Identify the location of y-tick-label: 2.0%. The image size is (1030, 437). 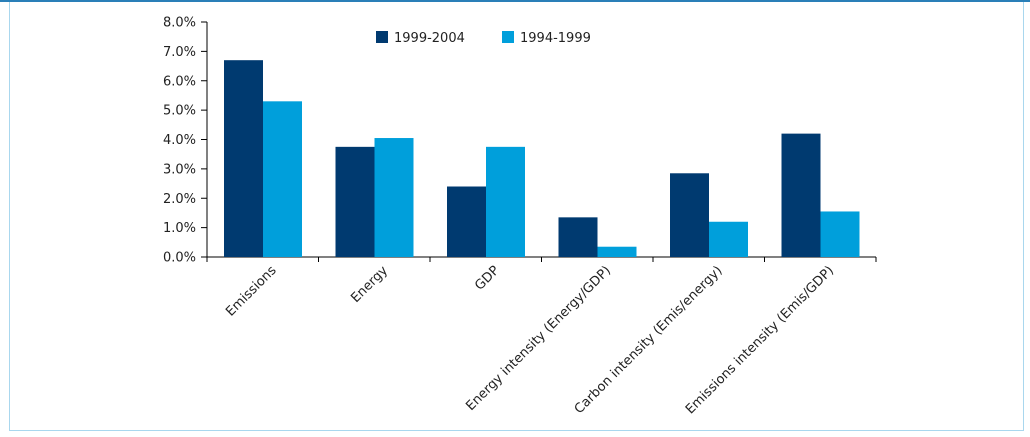
(179, 199).